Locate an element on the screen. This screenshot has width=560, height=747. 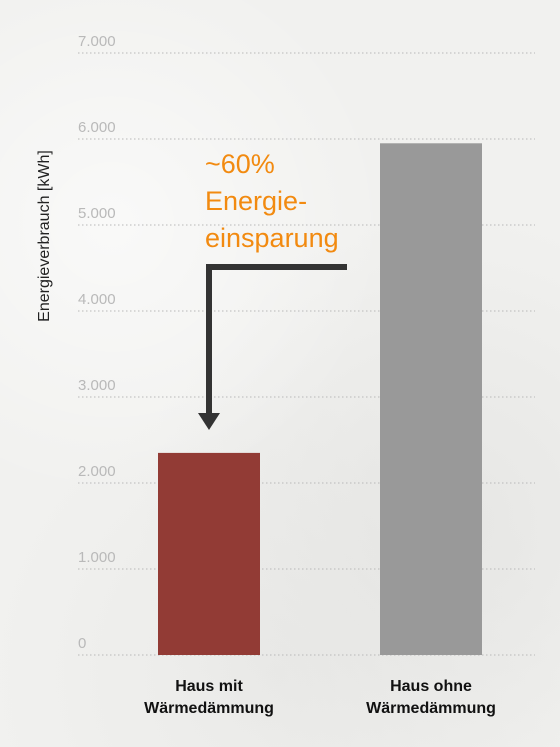
savings-arrow is located at coordinates (272, 347).